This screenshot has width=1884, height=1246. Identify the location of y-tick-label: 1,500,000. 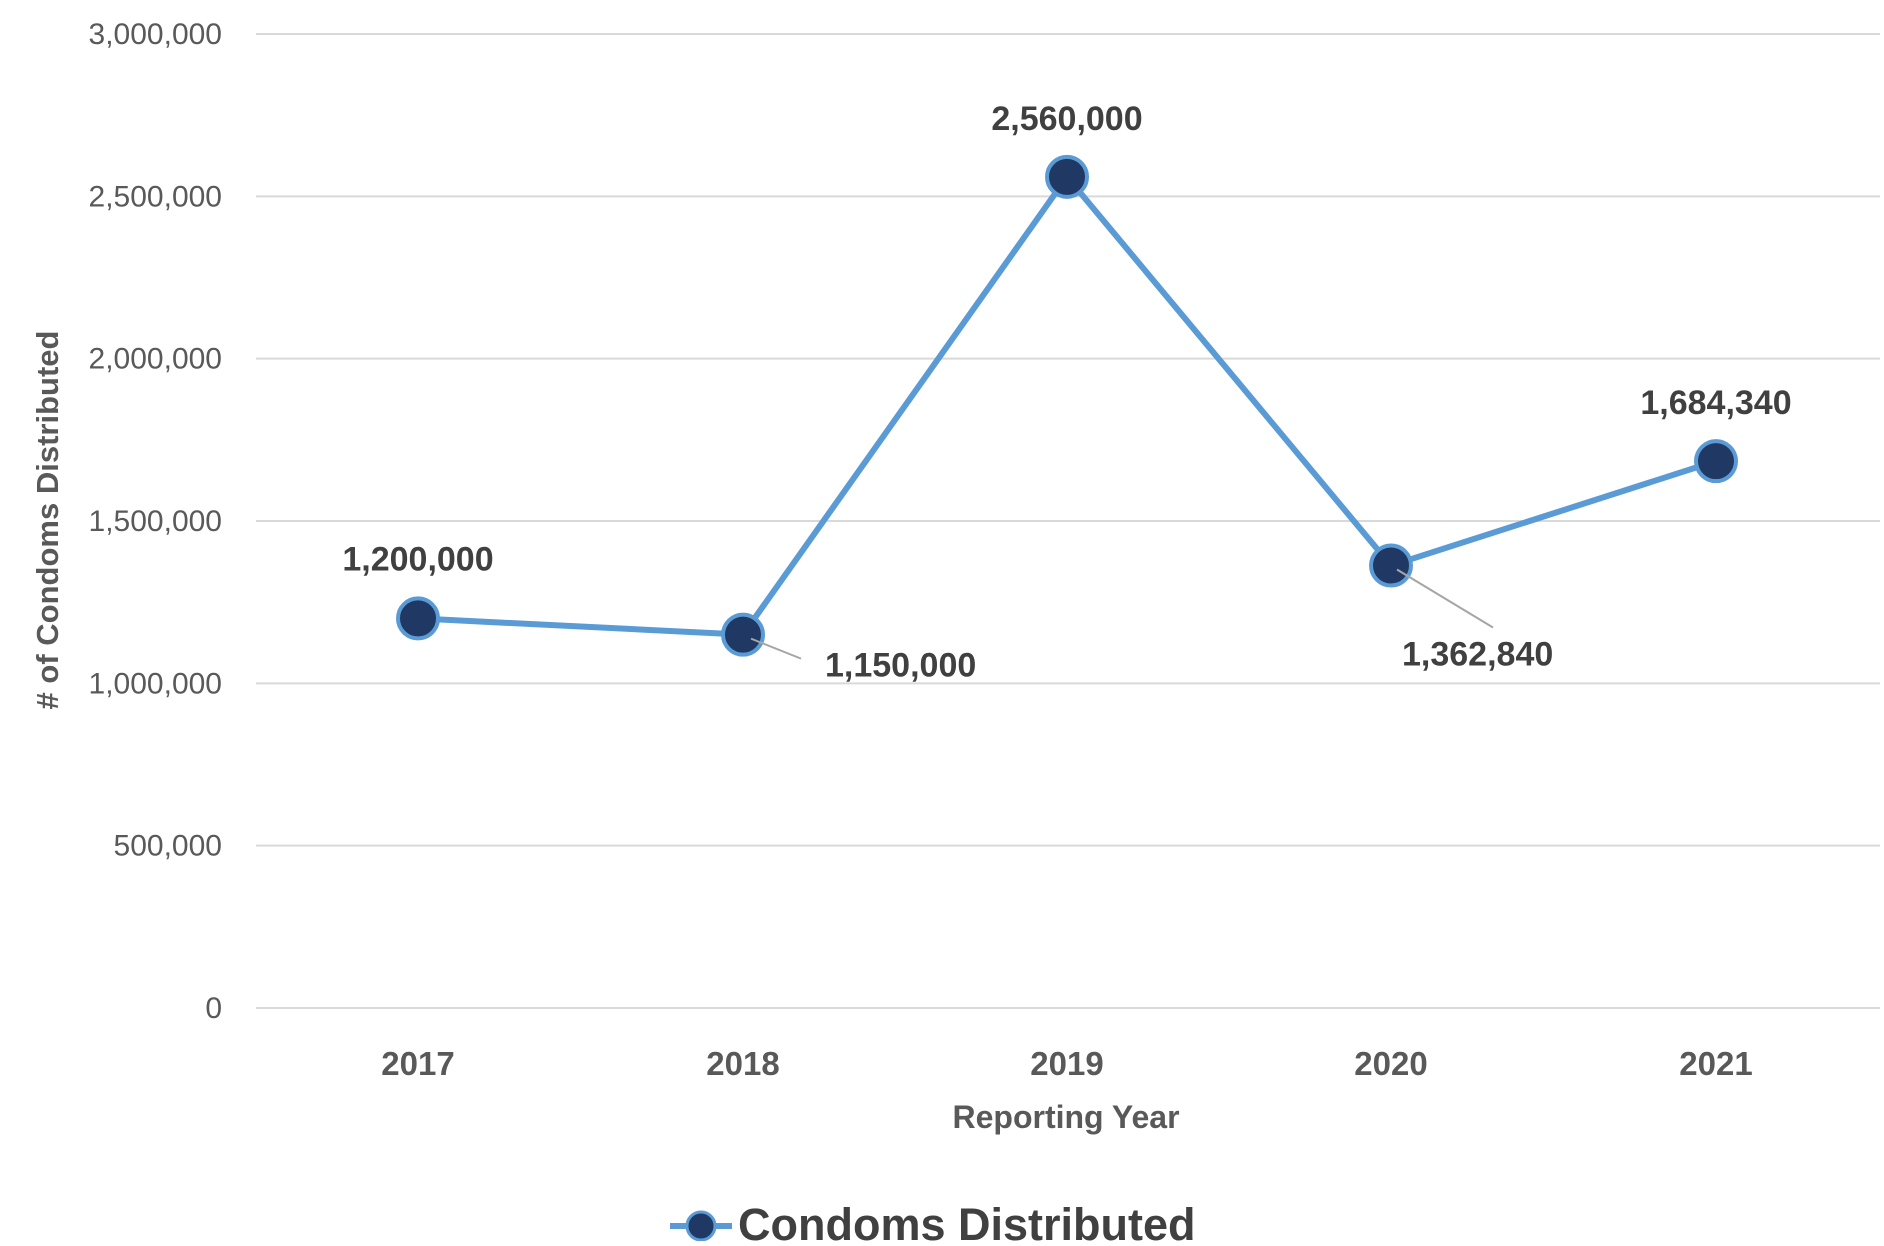
(155, 521).